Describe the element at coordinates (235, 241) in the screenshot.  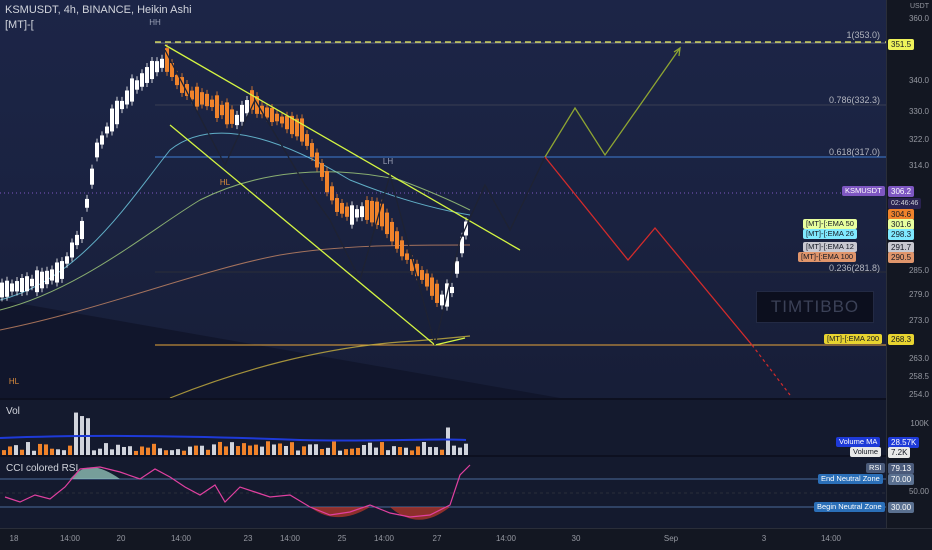
I see `ema50-curve` at that location.